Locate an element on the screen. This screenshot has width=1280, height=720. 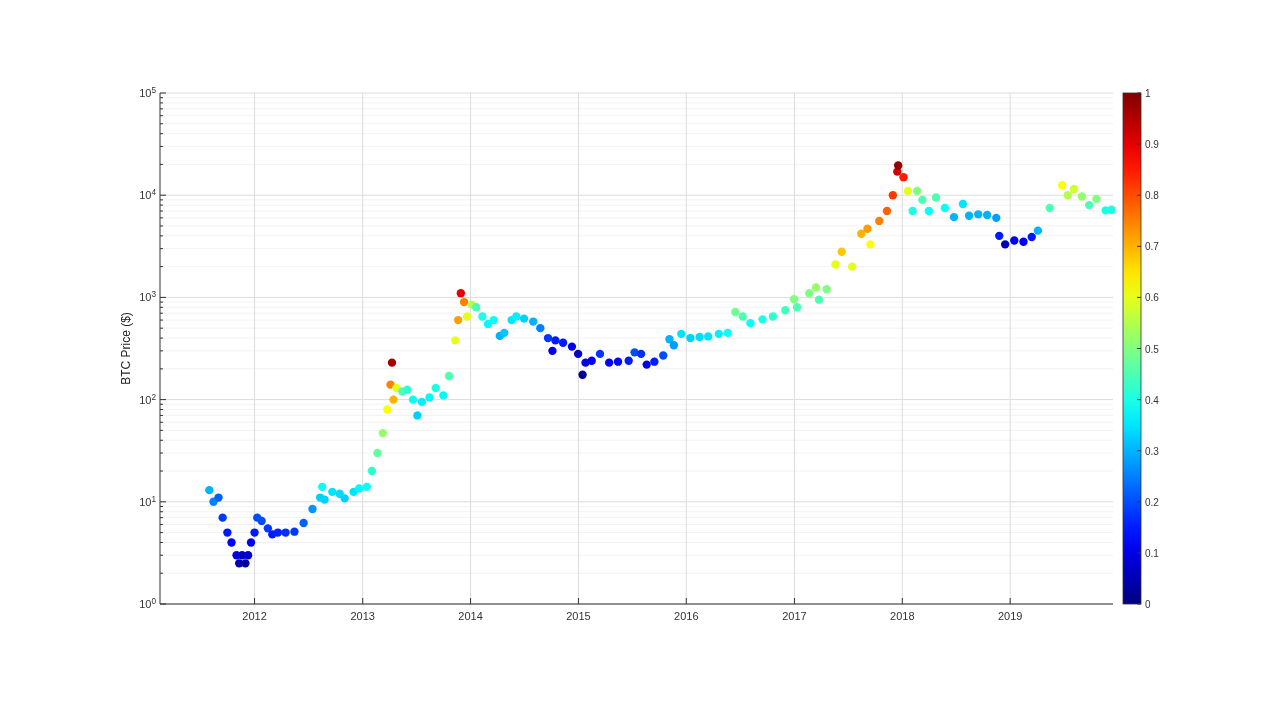
y-axis-title: BTC Price ($) is located at coordinates (126, 348).